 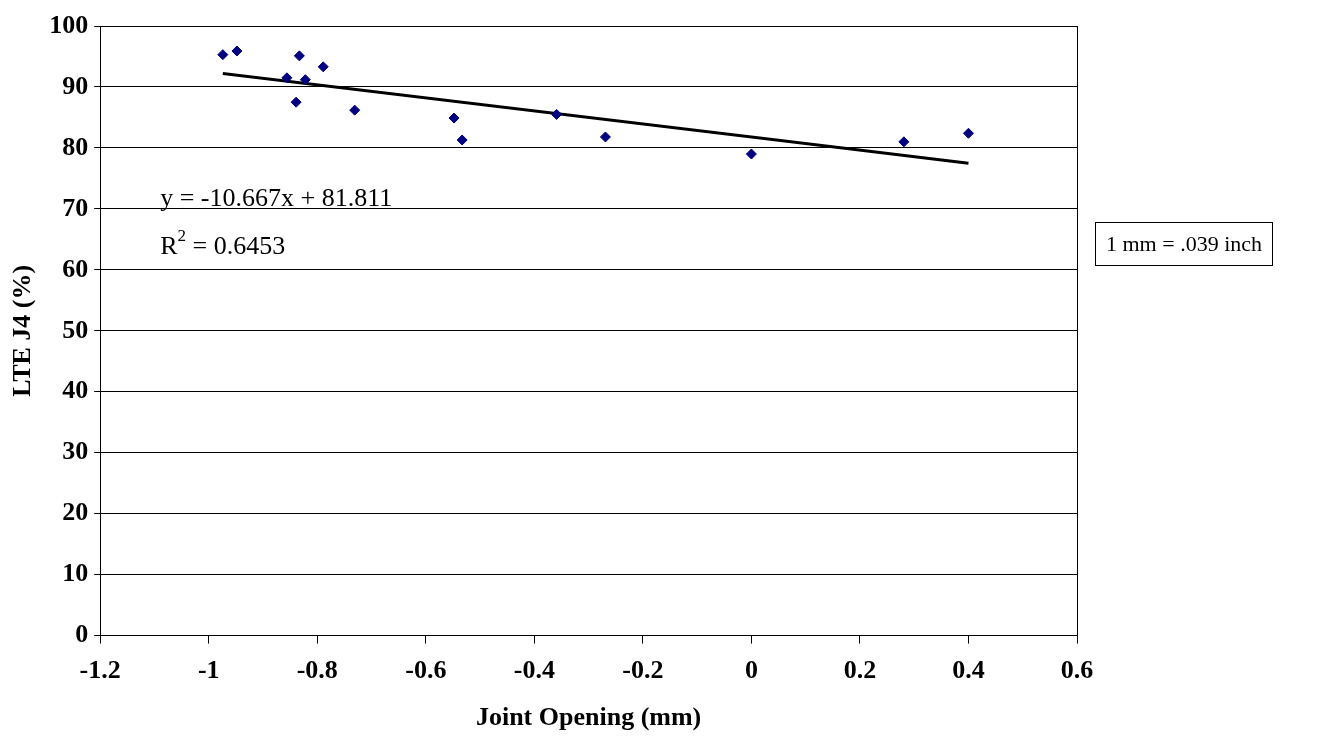 What do you see at coordinates (69, 24) in the screenshot?
I see `y-tick-label: 100` at bounding box center [69, 24].